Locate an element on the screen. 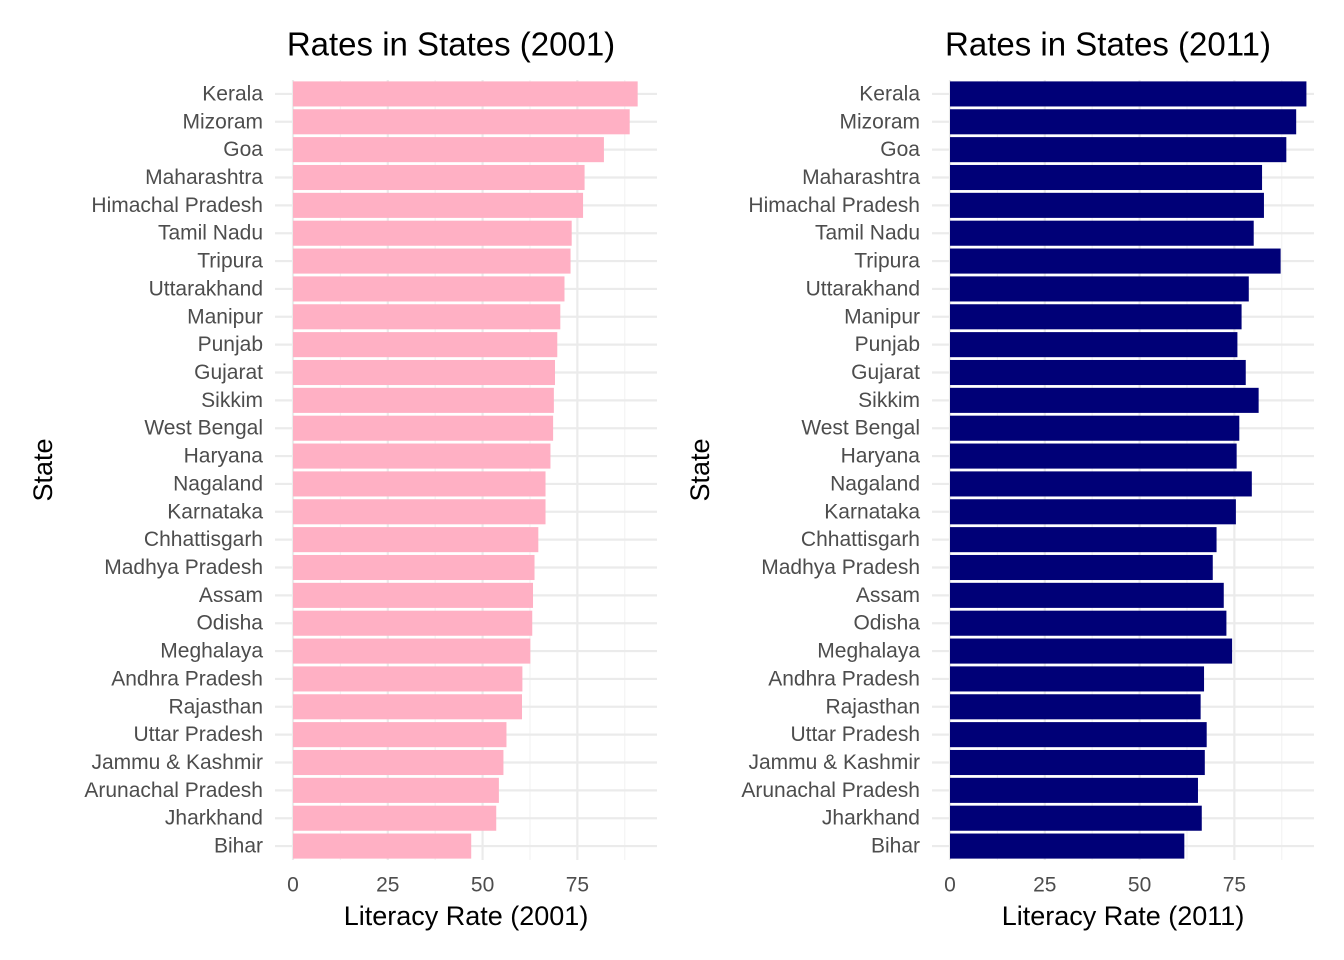  category-tick-label: Madhya Pradesh is located at coordinates (183, 567).